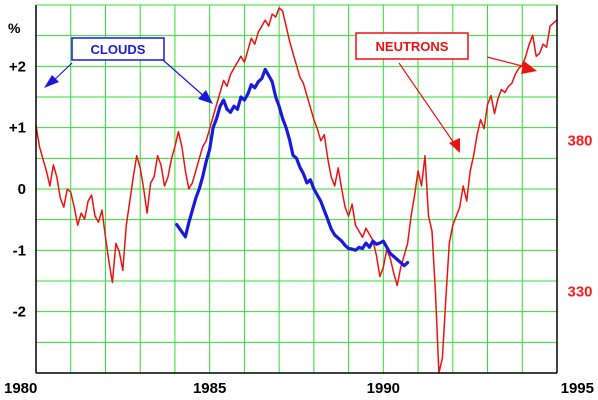  I want to click on right-tick-label: 330, so click(579, 292).